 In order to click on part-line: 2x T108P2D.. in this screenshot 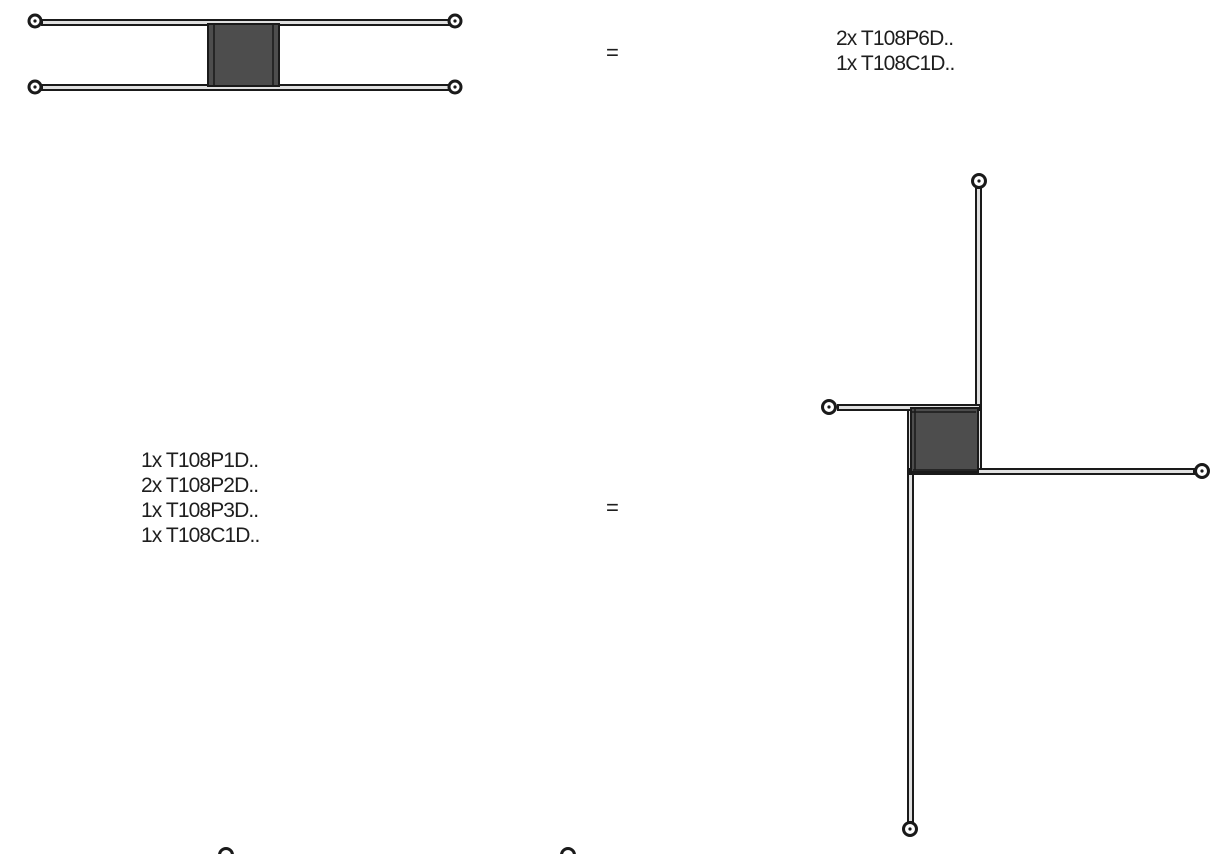, I will do `click(200, 485)`.